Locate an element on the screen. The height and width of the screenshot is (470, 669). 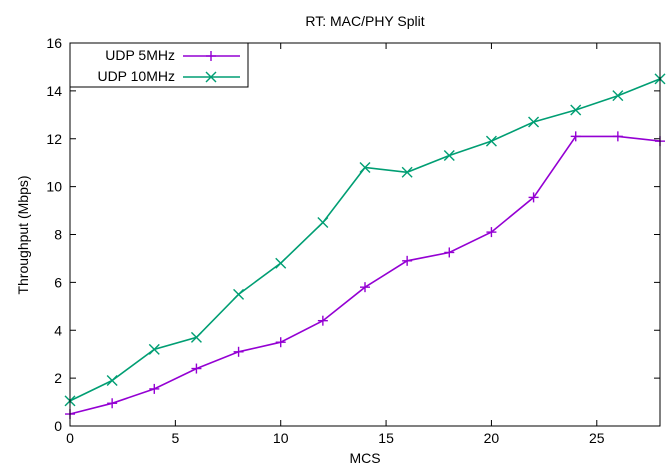
x-axis-label: MCS is located at coordinates (364, 458).